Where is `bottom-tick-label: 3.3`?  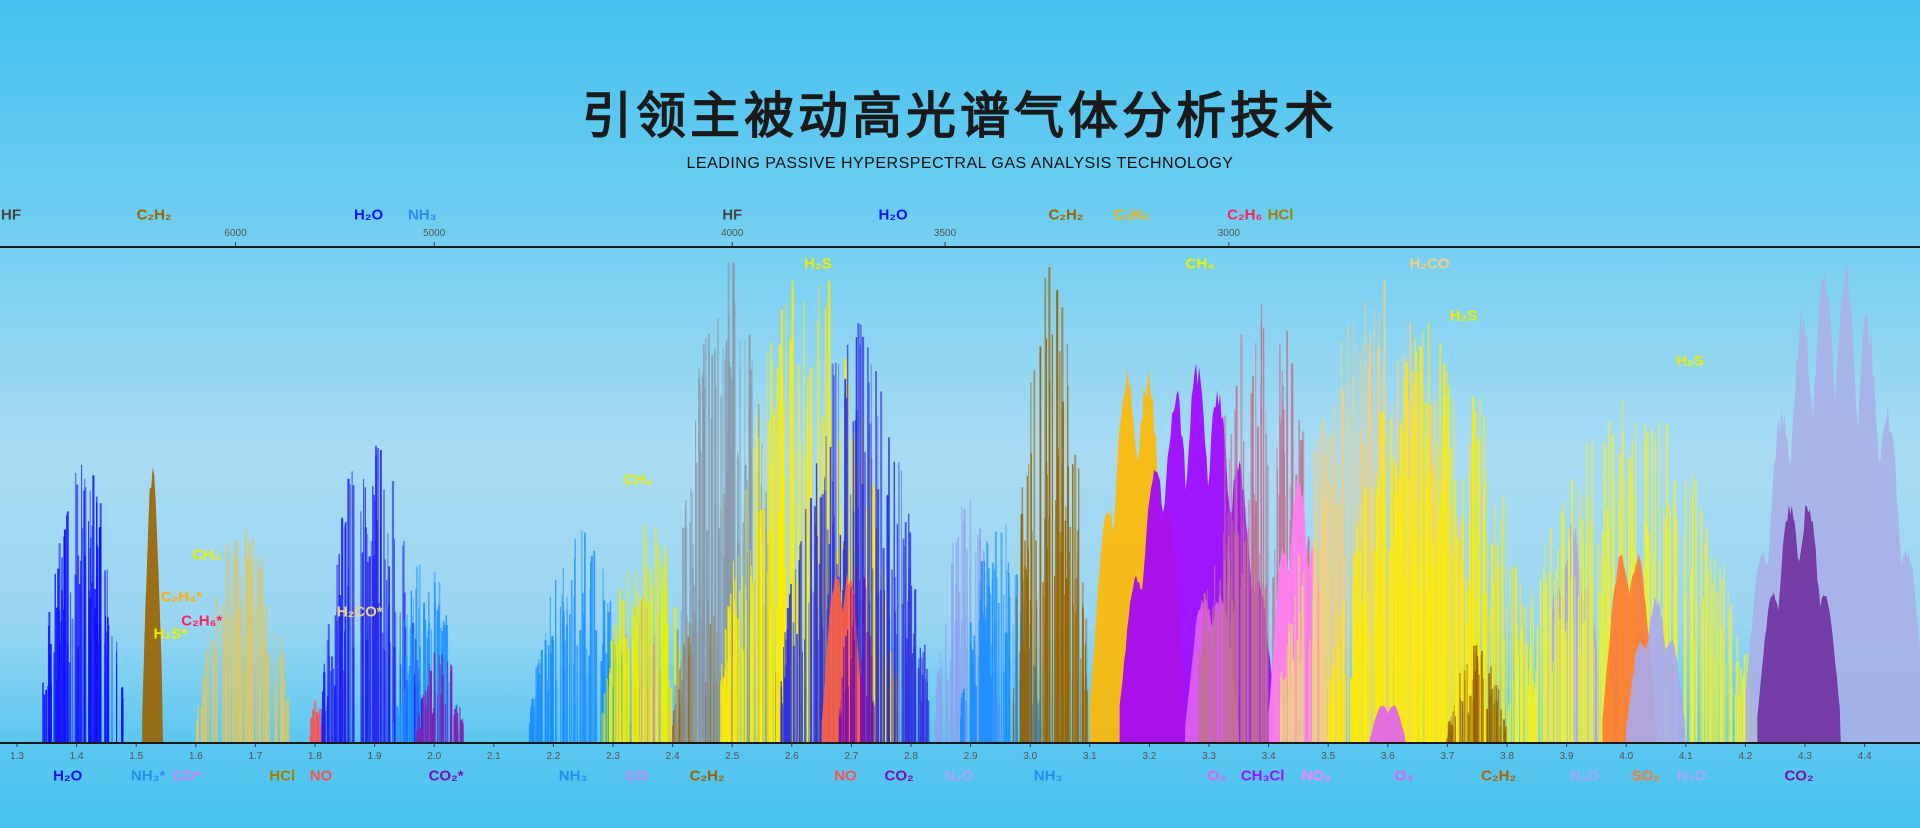
bottom-tick-label: 3.3 is located at coordinates (1209, 756).